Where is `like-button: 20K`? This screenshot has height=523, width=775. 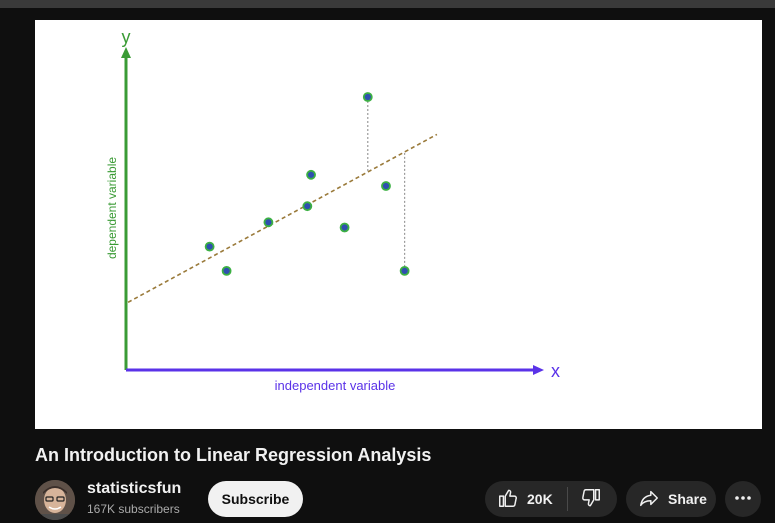
like-button: 20K is located at coordinates (519, 499).